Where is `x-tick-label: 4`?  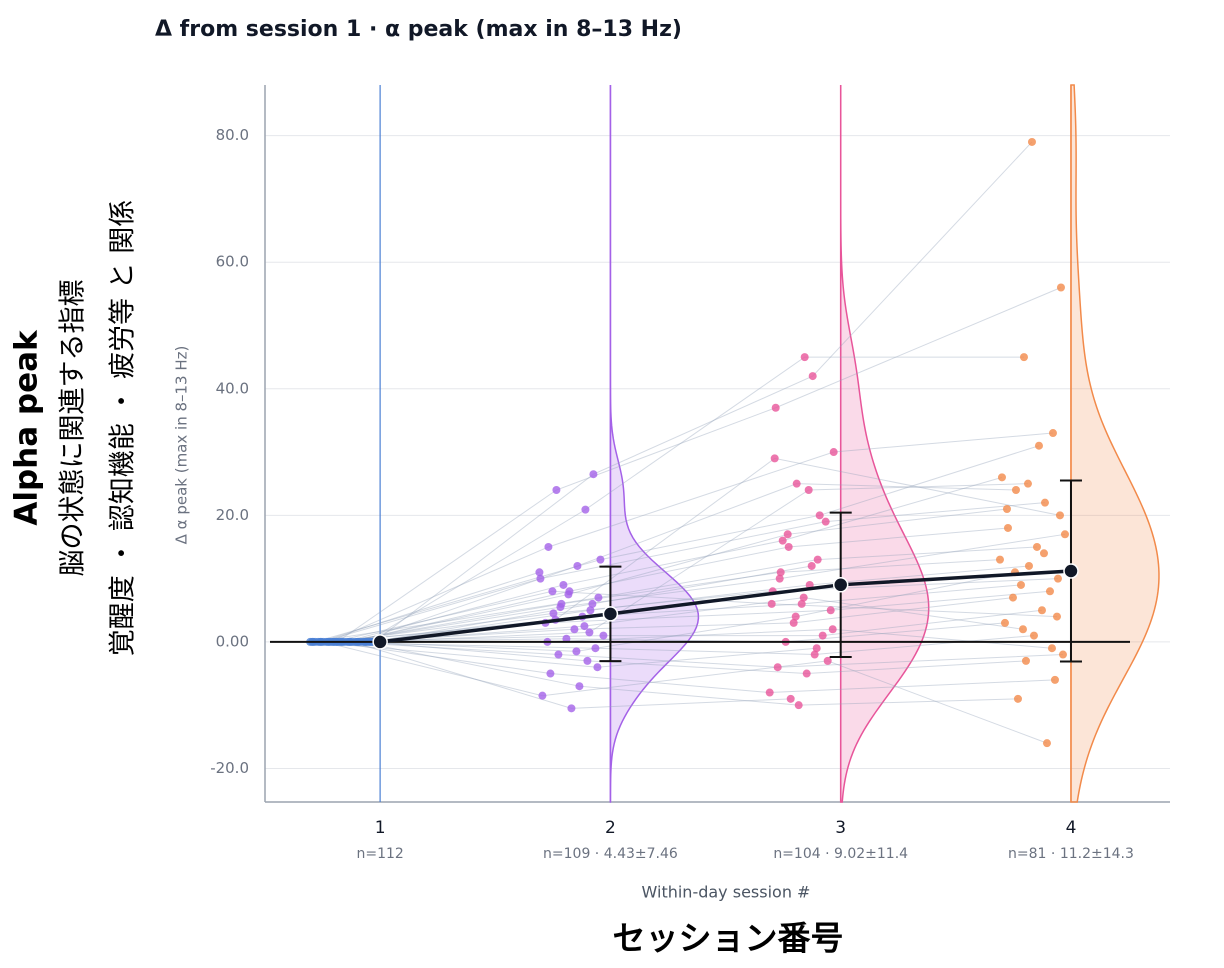 x-tick-label: 4 is located at coordinates (1071, 828).